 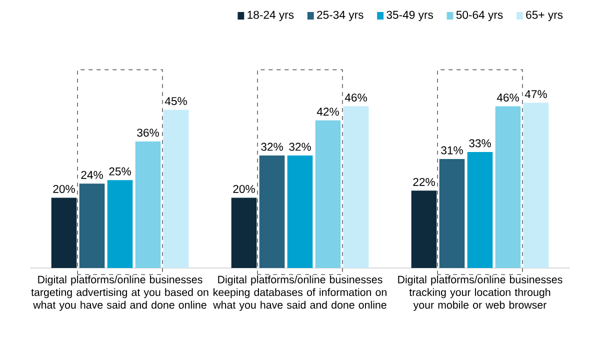 I want to click on data-label: 42%, so click(x=327, y=112).